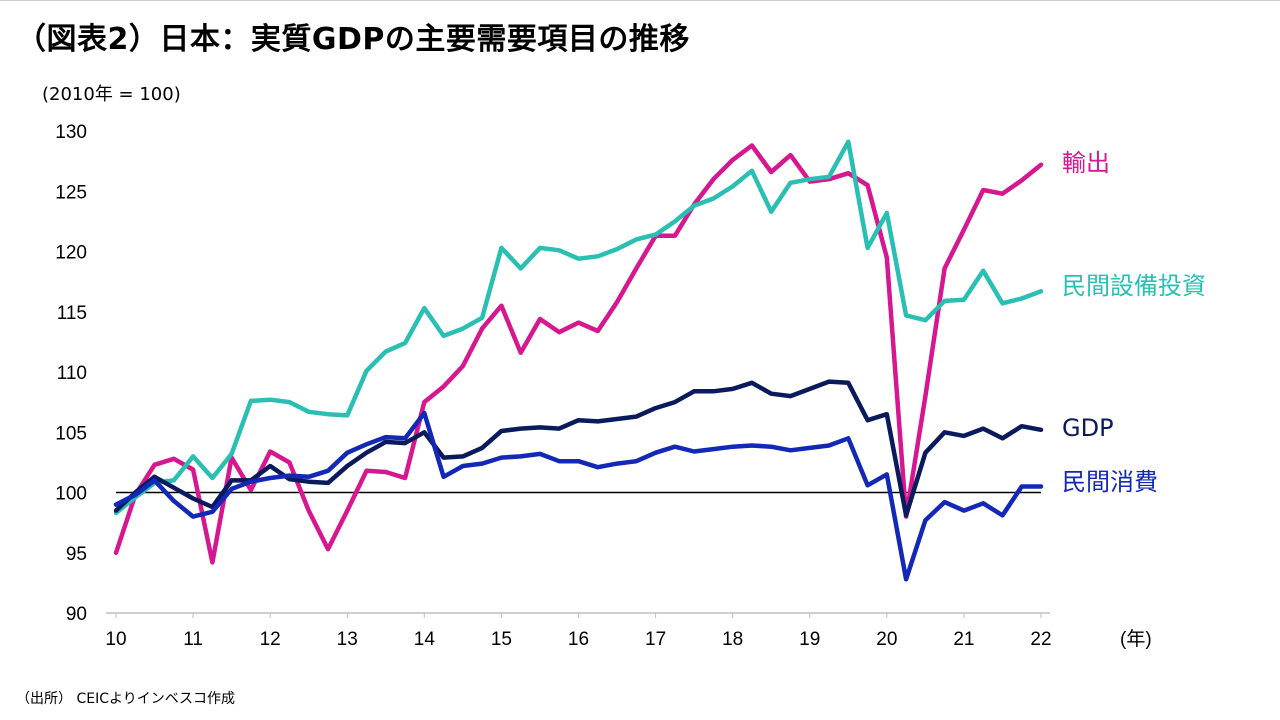  What do you see at coordinates (72, 313) in the screenshot?
I see `y-tick-label: 115` at bounding box center [72, 313].